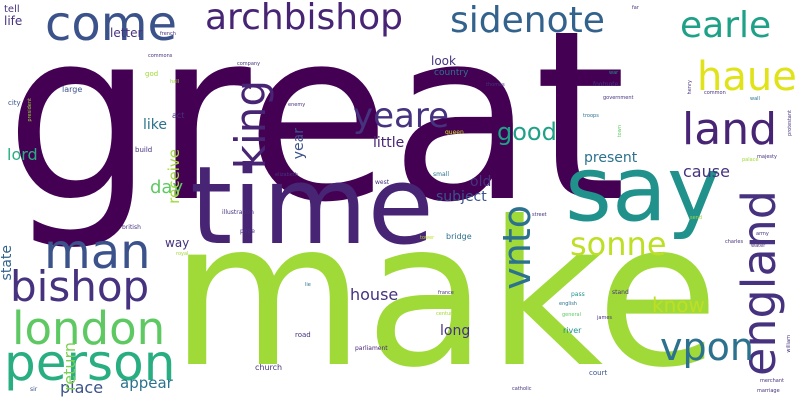 Image resolution: width=800 pixels, height=400 pixels. What do you see at coordinates (522, 389) in the screenshot?
I see `word-catholic: catholic` at bounding box center [522, 389].